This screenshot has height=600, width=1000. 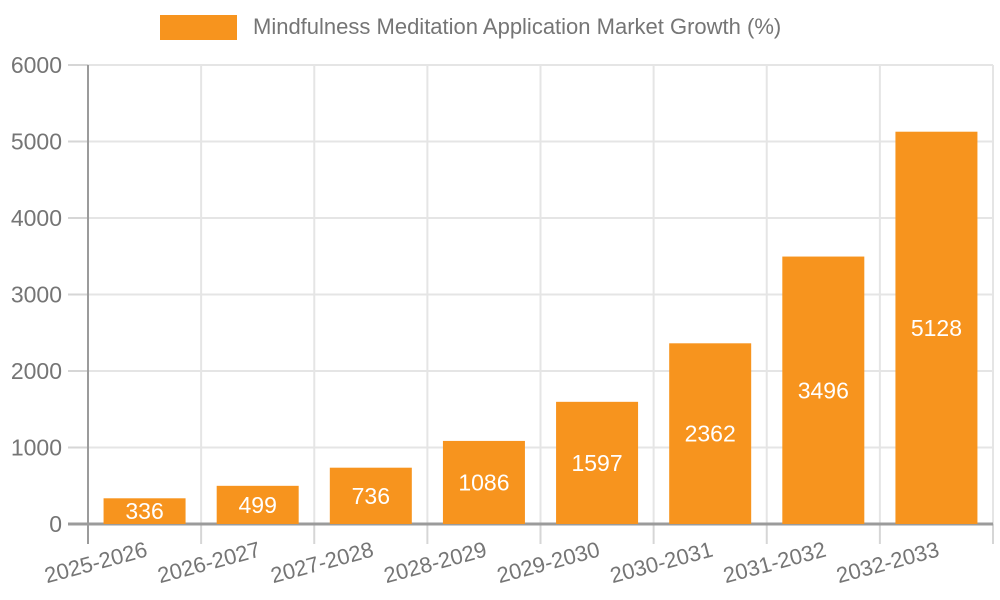 What do you see at coordinates (96, 562) in the screenshot?
I see `x-axis-label: 2025-2026` at bounding box center [96, 562].